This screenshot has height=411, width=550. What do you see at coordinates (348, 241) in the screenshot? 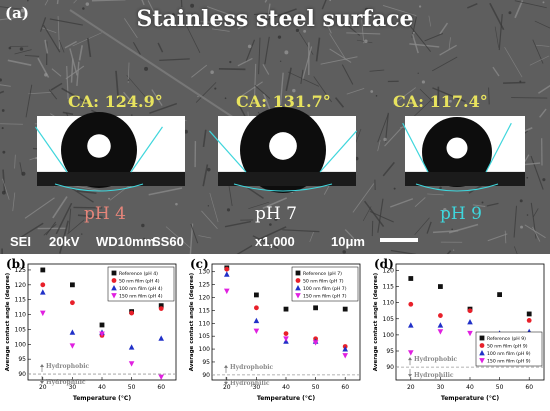
I see `sem-scale-label: 10μm` at bounding box center [348, 241].